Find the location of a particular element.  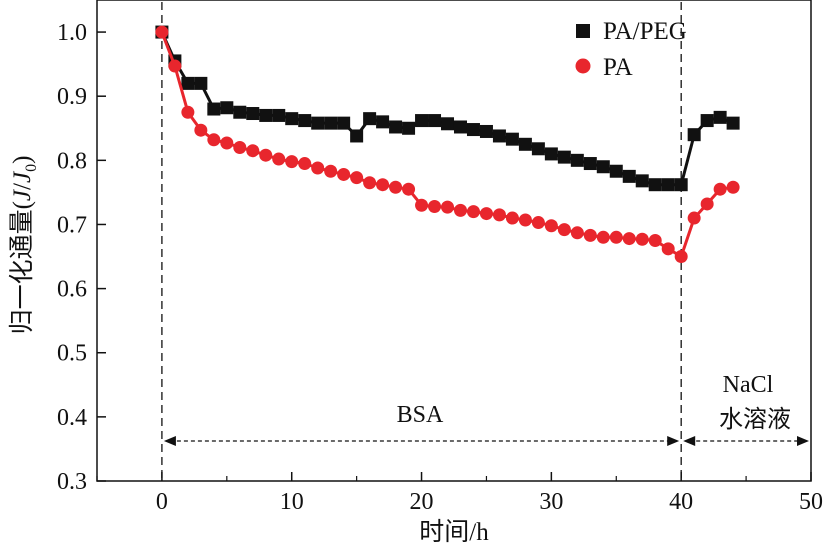

x-tick-label: 20 is located at coordinates (422, 502).